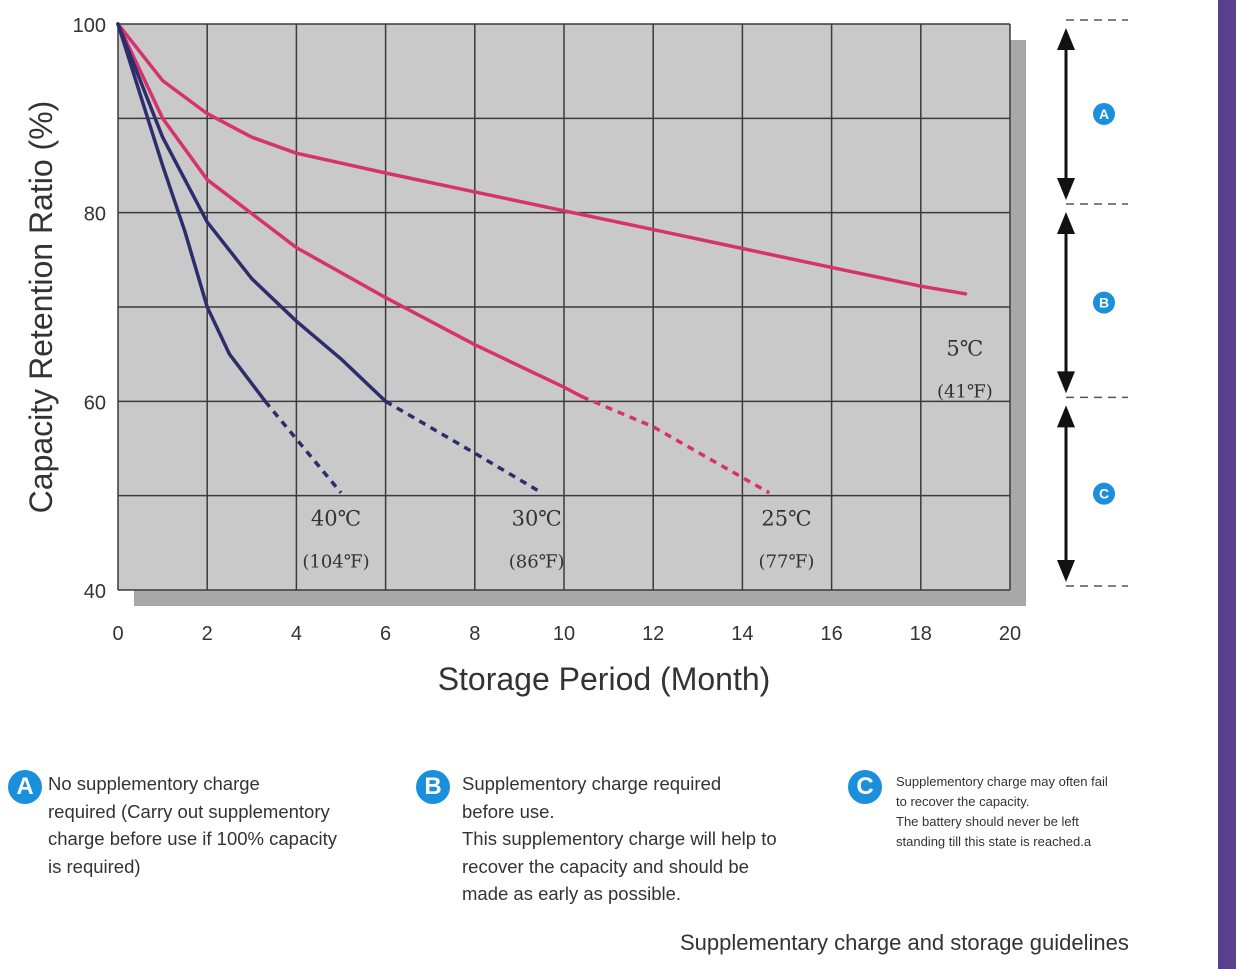  What do you see at coordinates (336, 518) in the screenshot?
I see `series-label-temp-c: 40℃` at bounding box center [336, 518].